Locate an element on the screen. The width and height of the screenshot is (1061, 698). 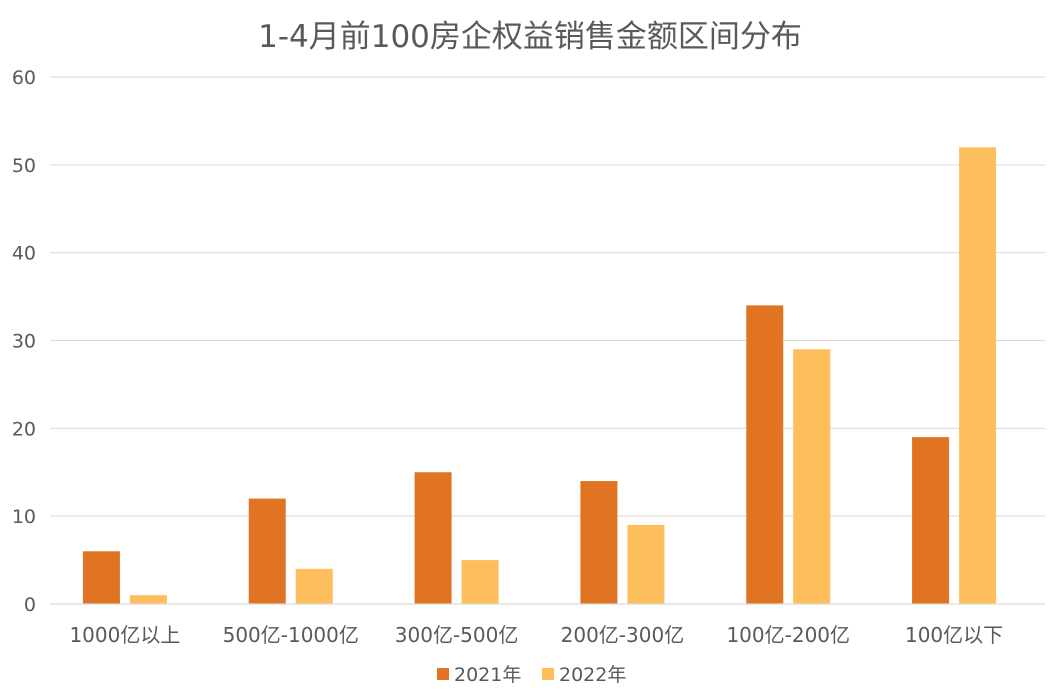
y-tick-label: 30 is located at coordinates (24, 342).